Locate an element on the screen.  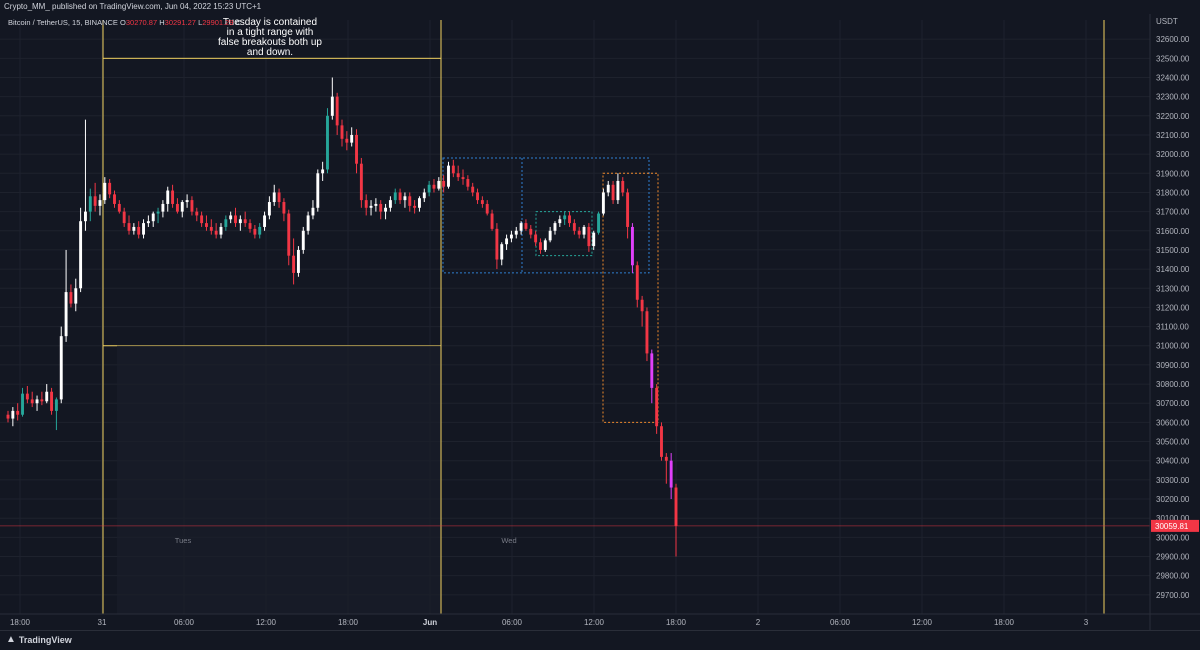
high-label: H is located at coordinates (162, 22).